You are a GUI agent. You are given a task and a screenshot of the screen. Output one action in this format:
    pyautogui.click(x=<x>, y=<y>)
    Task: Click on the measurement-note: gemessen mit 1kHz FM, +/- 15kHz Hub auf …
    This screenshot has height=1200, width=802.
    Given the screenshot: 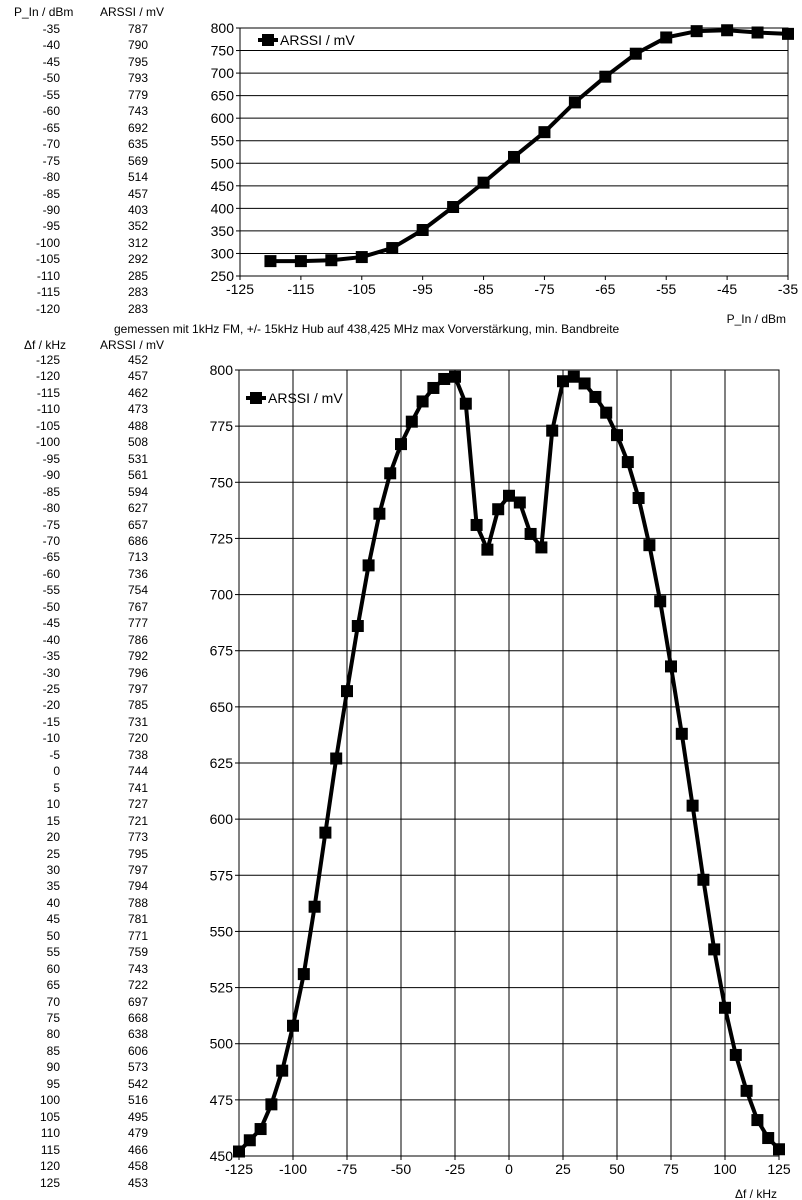 What is the action you would take?
    pyautogui.click(x=367, y=329)
    